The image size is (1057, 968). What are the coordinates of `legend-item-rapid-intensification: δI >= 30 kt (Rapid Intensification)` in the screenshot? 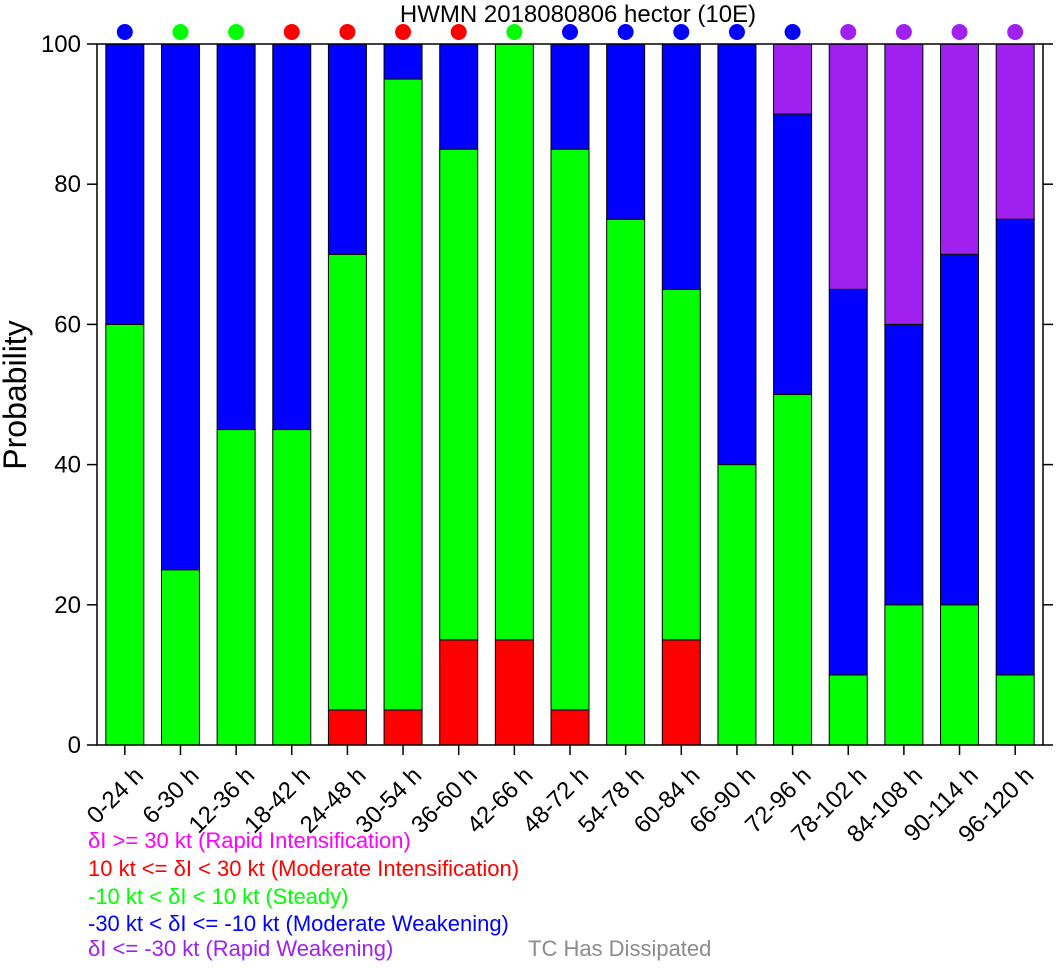 It's located at (249, 840).